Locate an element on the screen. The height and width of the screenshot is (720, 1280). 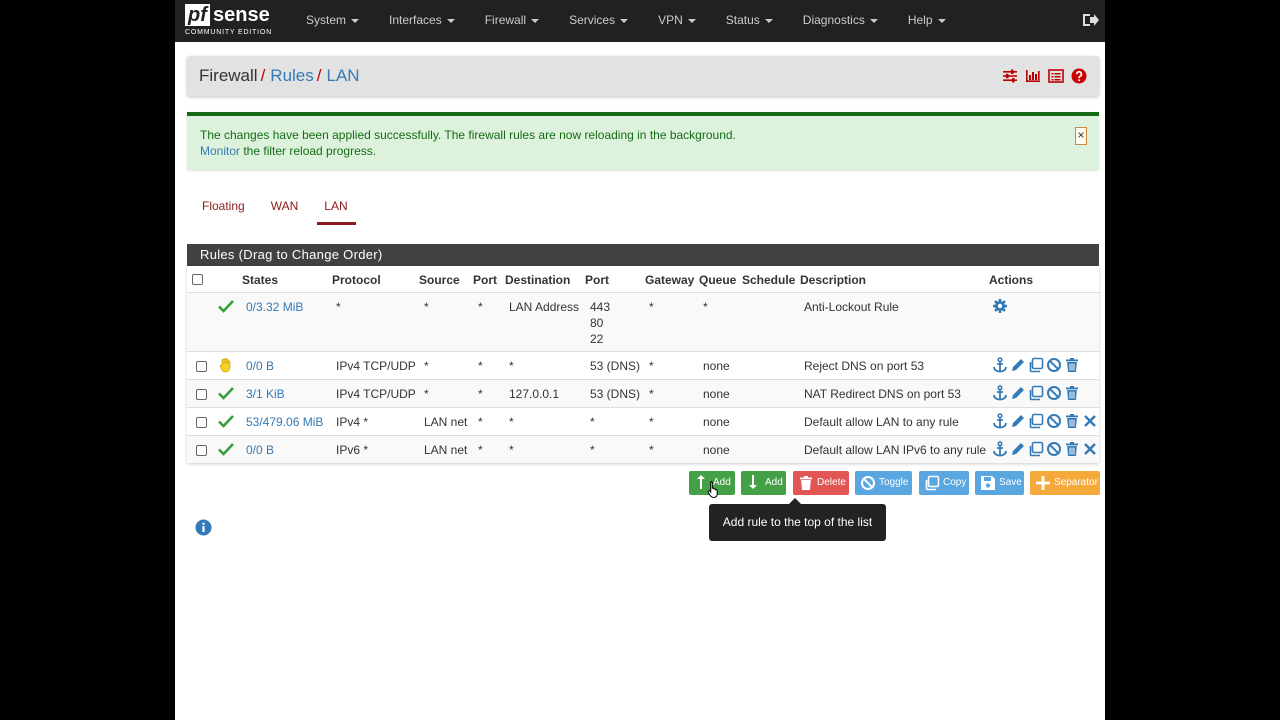
menu-services: Services is located at coordinates (598, 21).